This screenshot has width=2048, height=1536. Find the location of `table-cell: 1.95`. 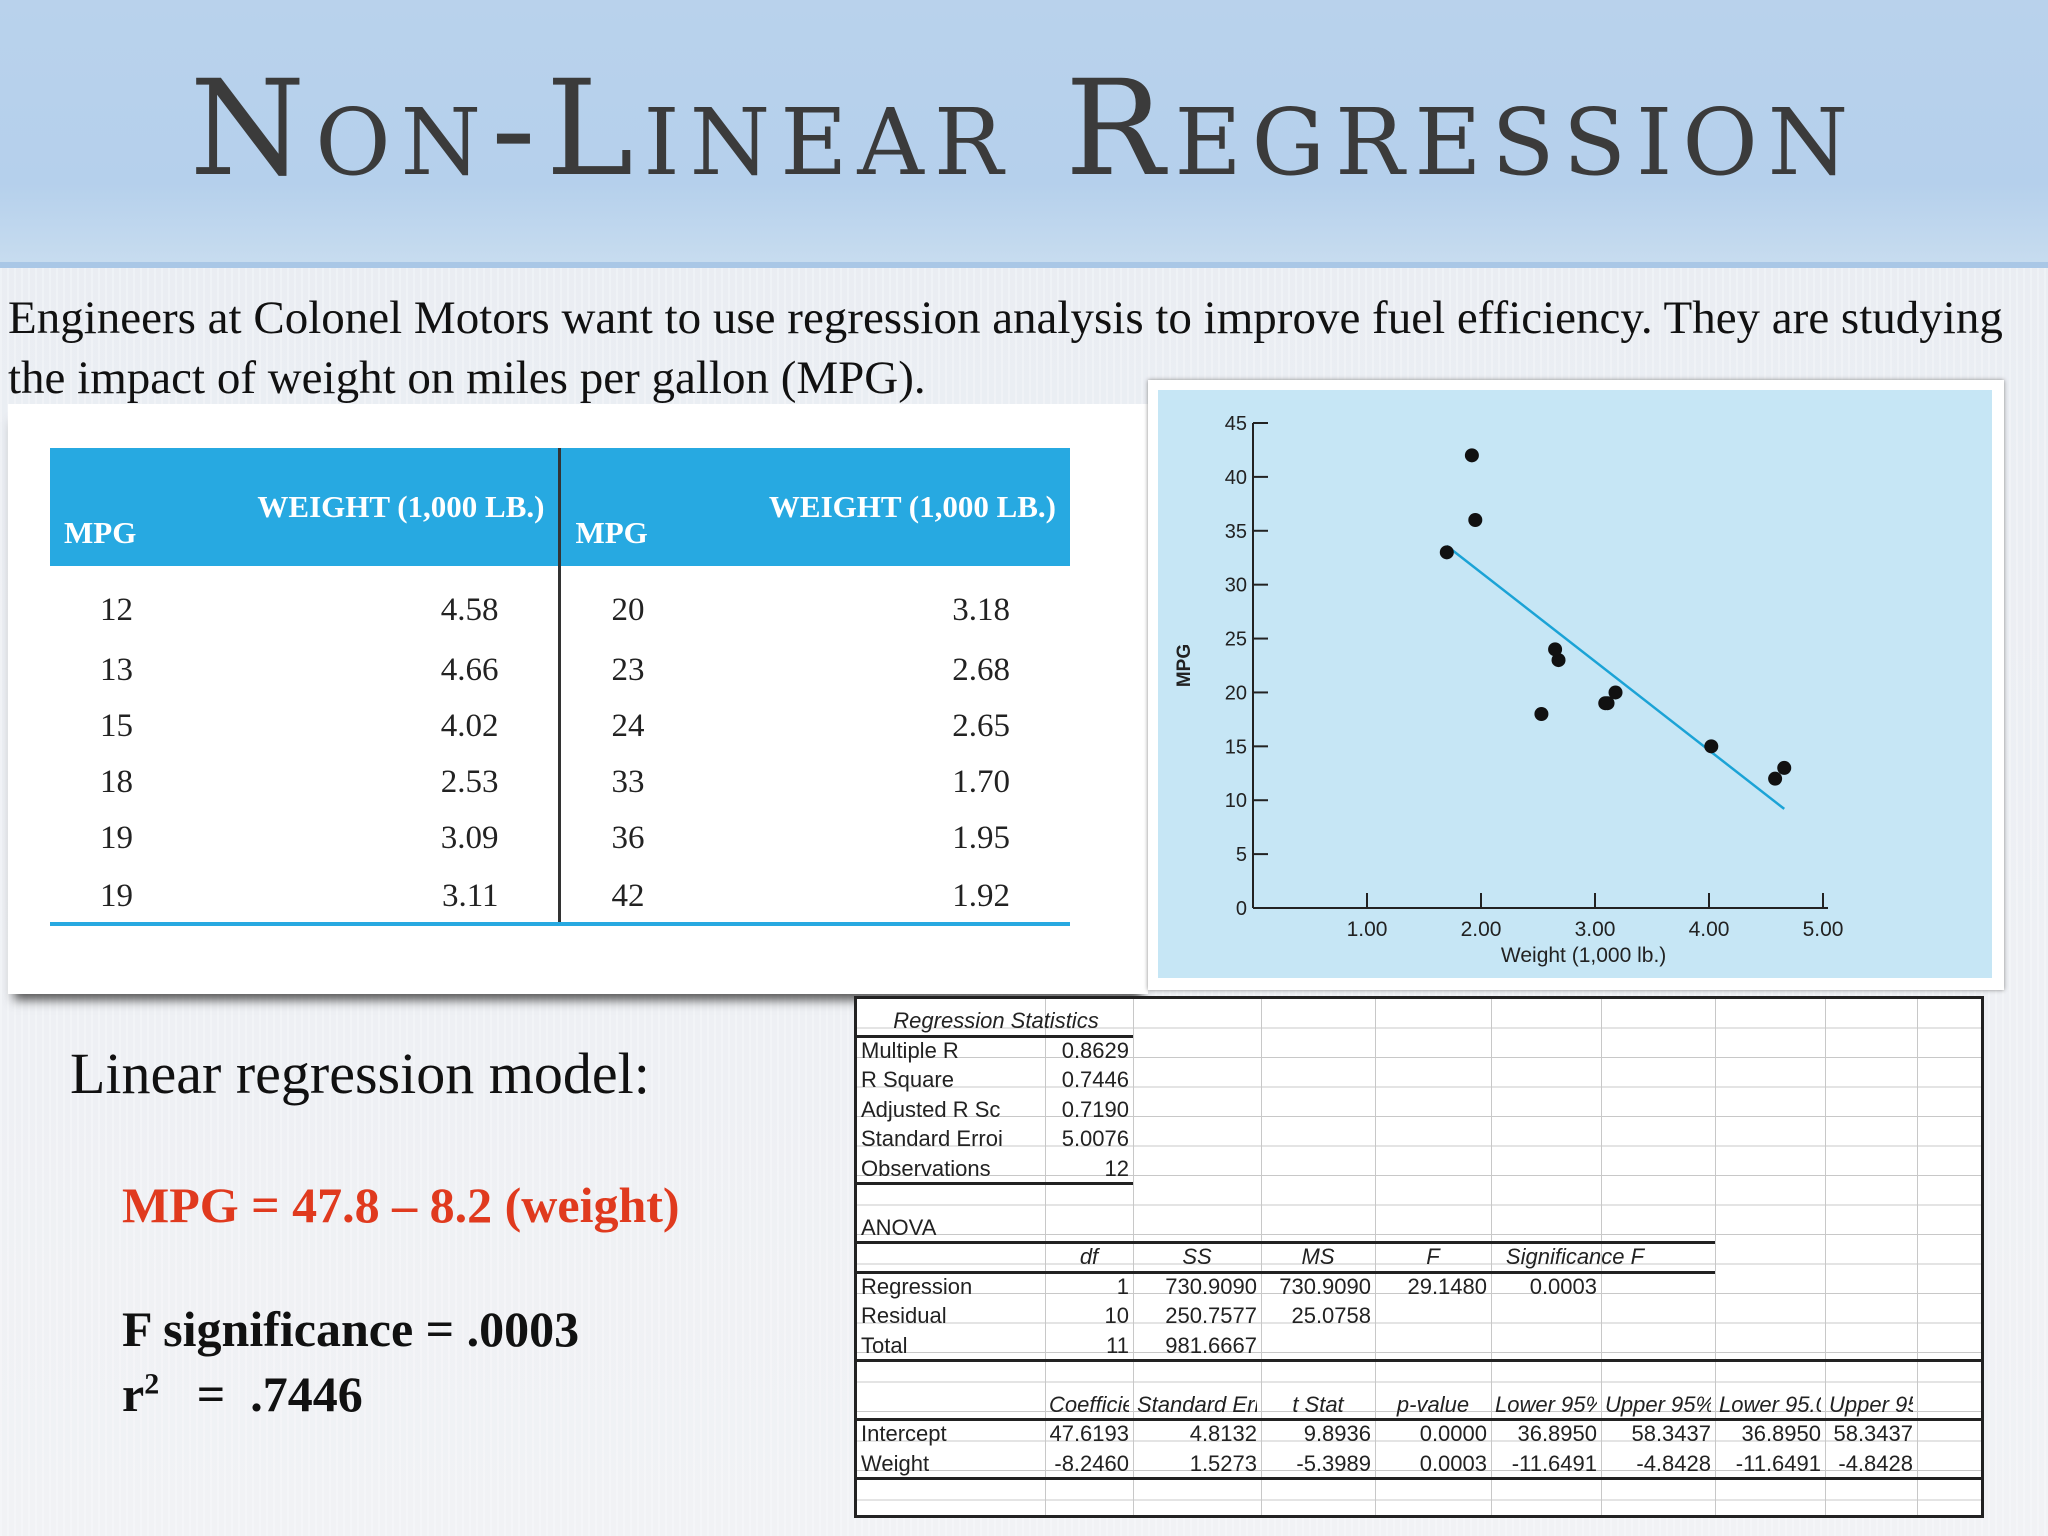

table-cell: 1.95 is located at coordinates (981, 837).